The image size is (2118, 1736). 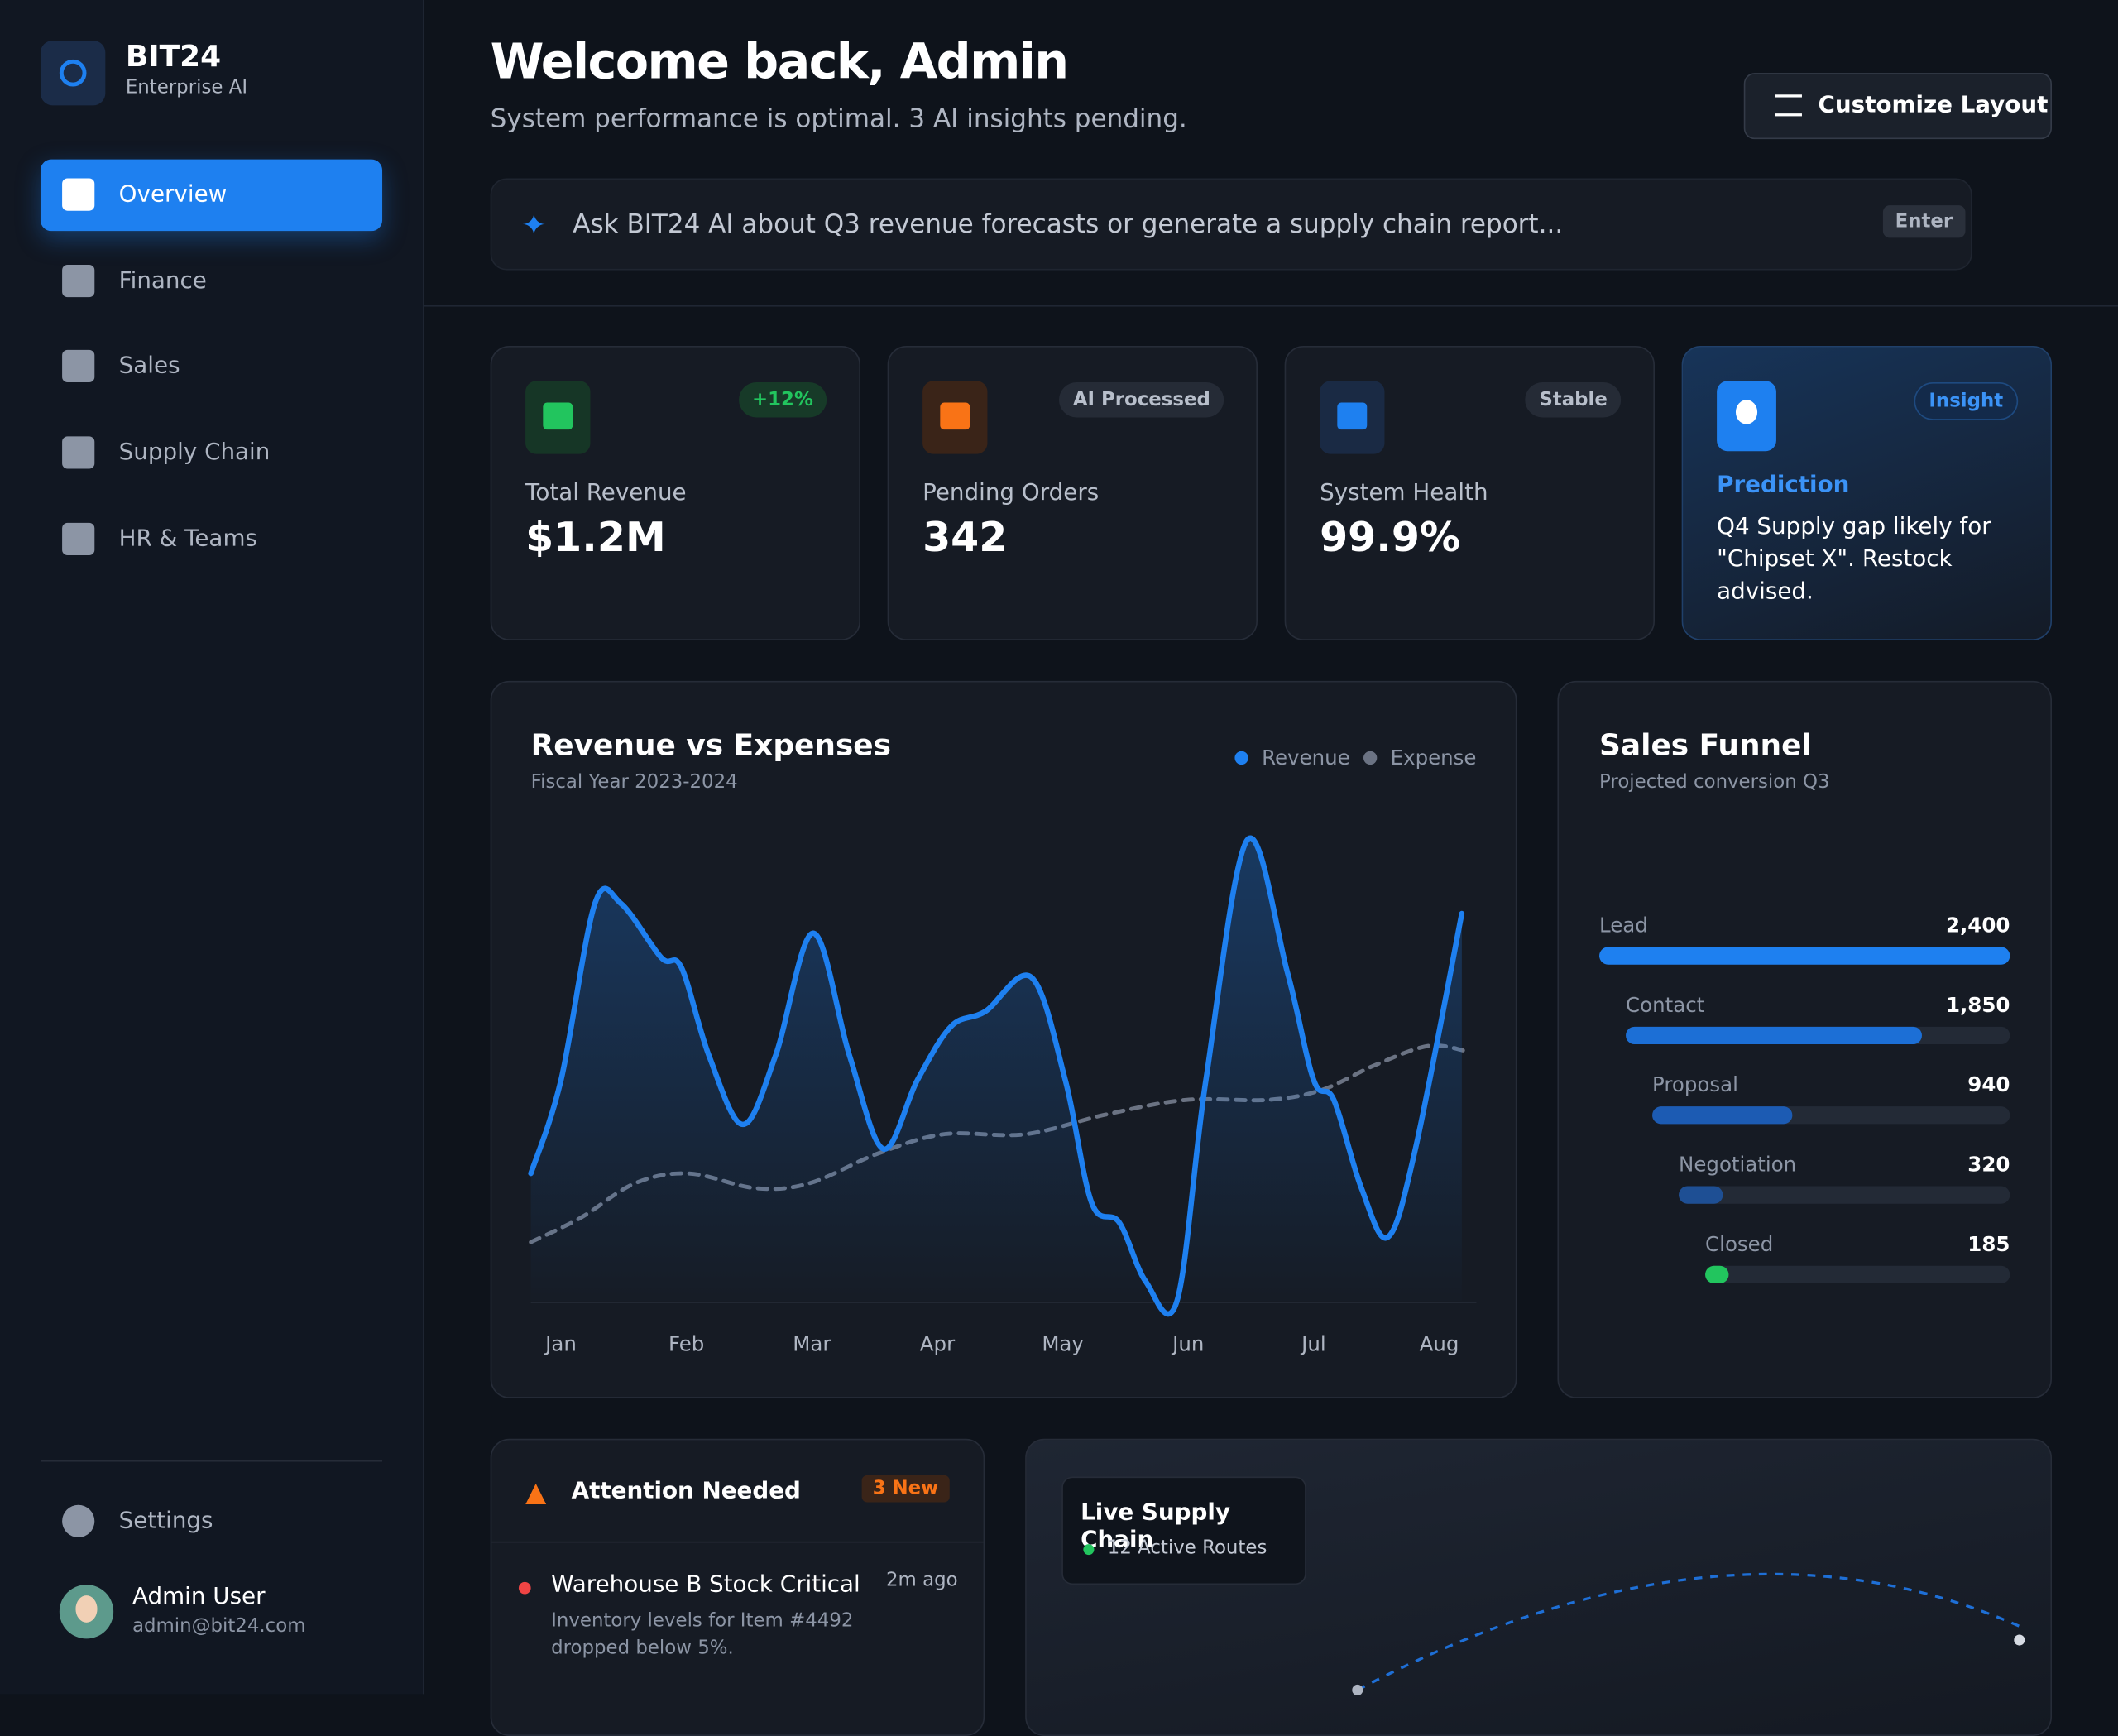 I want to click on avatar, so click(x=86, y=1612).